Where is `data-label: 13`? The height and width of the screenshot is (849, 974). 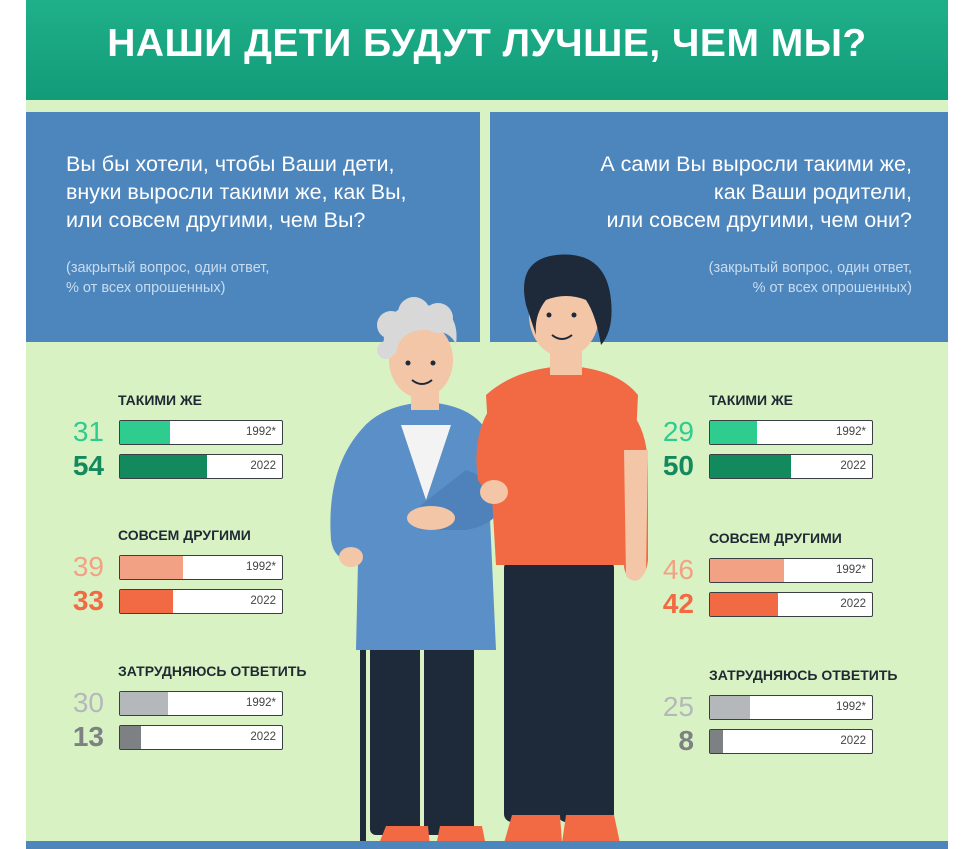 data-label: 13 is located at coordinates (88, 736).